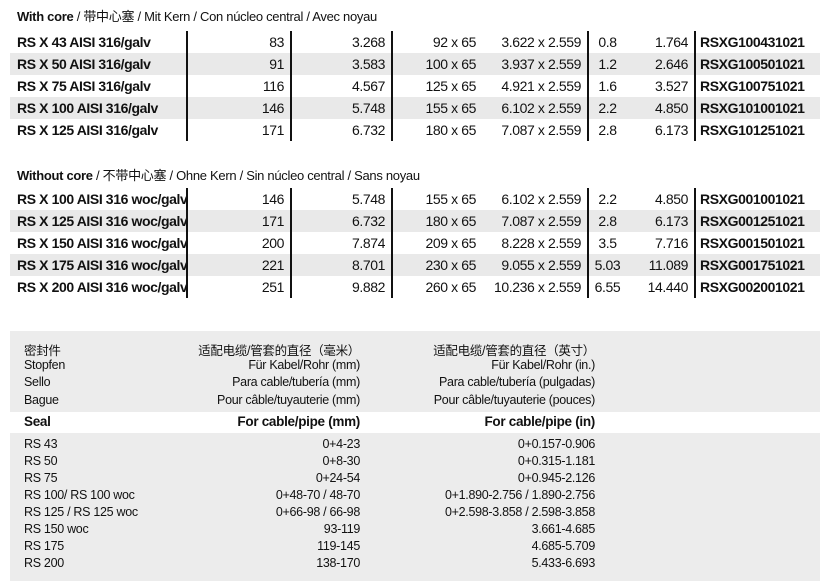 This screenshot has width=830, height=587. What do you see at coordinates (296, 382) in the screenshot?
I see `seal-cell: Para cable/tubería (mm)` at bounding box center [296, 382].